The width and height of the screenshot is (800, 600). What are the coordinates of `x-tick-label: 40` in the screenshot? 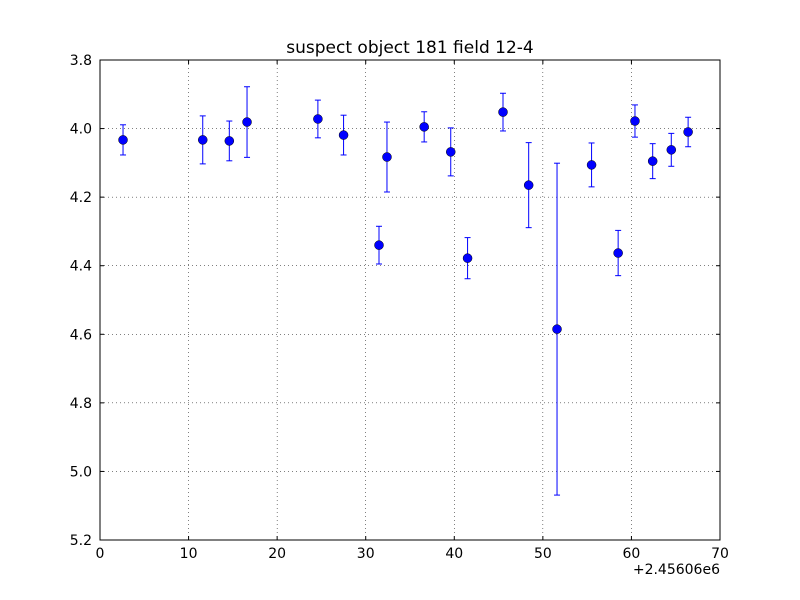 It's located at (454, 554).